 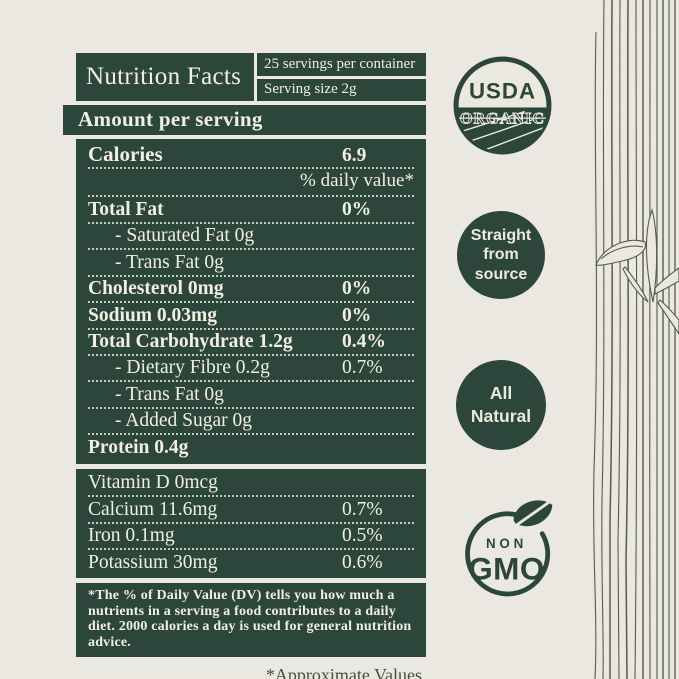 I want to click on reed-illustration, so click(x=636, y=339).